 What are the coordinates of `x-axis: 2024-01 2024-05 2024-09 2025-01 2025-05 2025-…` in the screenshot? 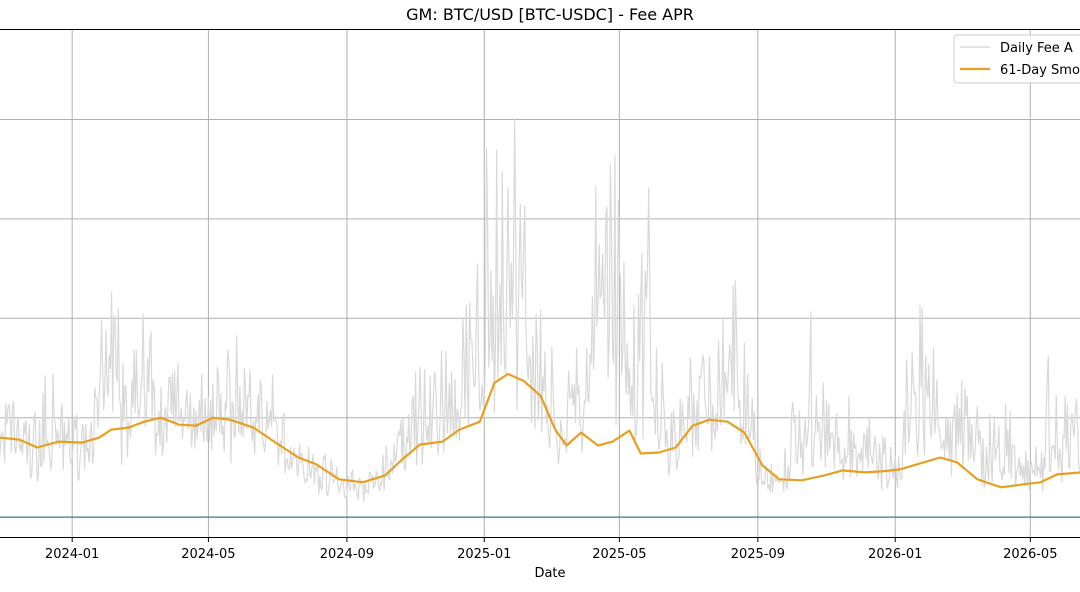 It's located at (551, 549).